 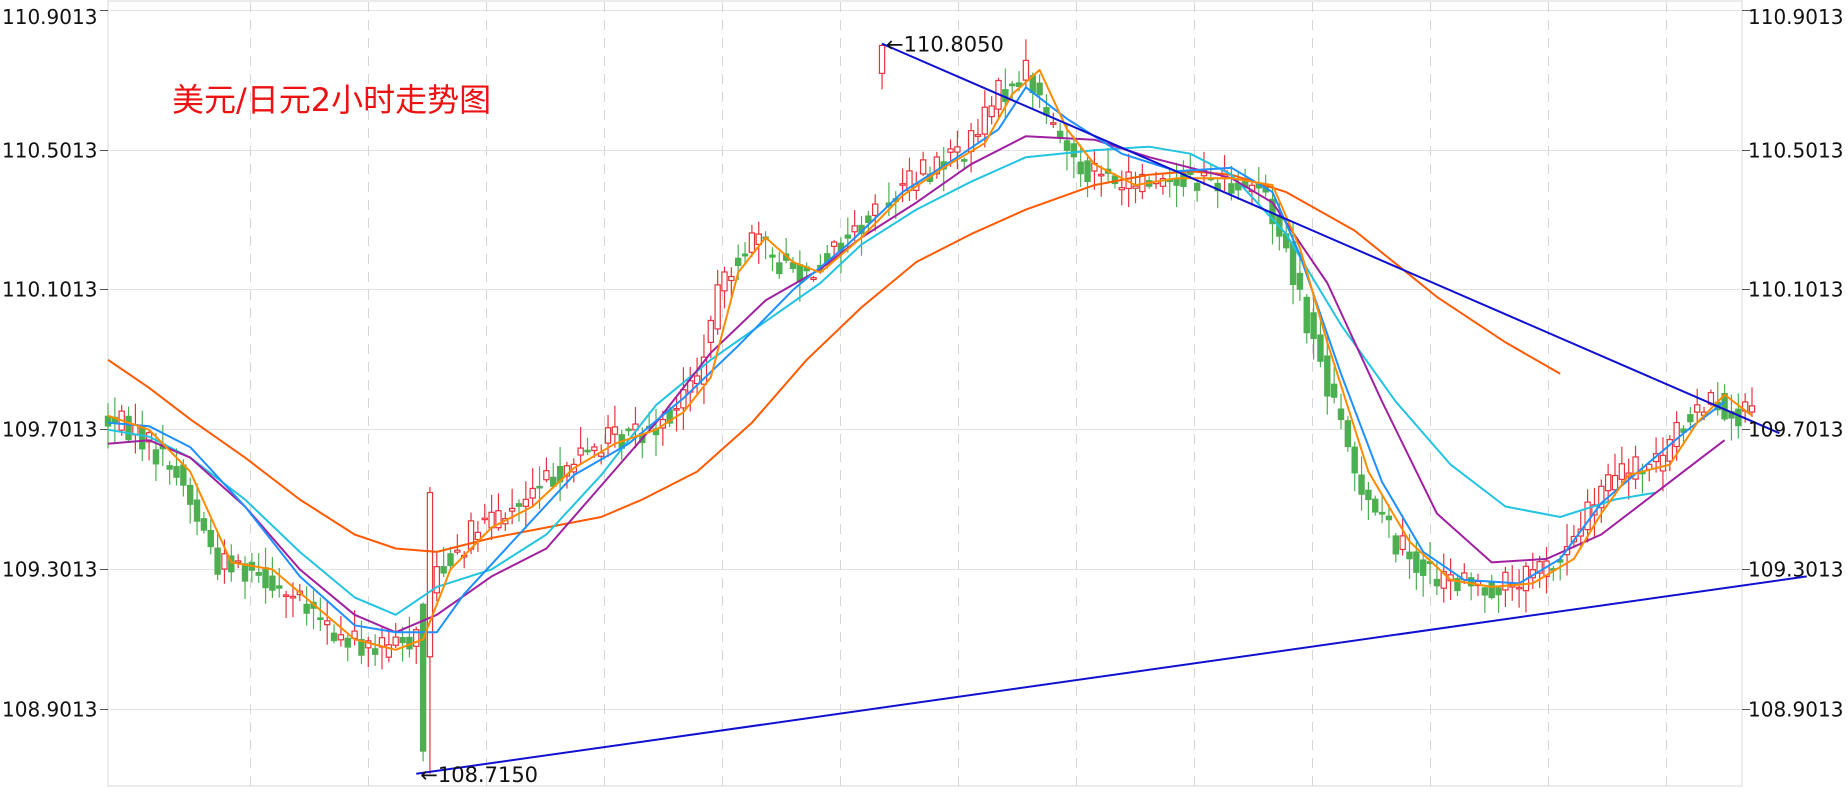 I want to click on chart-title: 美元/日元2小时走势图, so click(x=331, y=100).